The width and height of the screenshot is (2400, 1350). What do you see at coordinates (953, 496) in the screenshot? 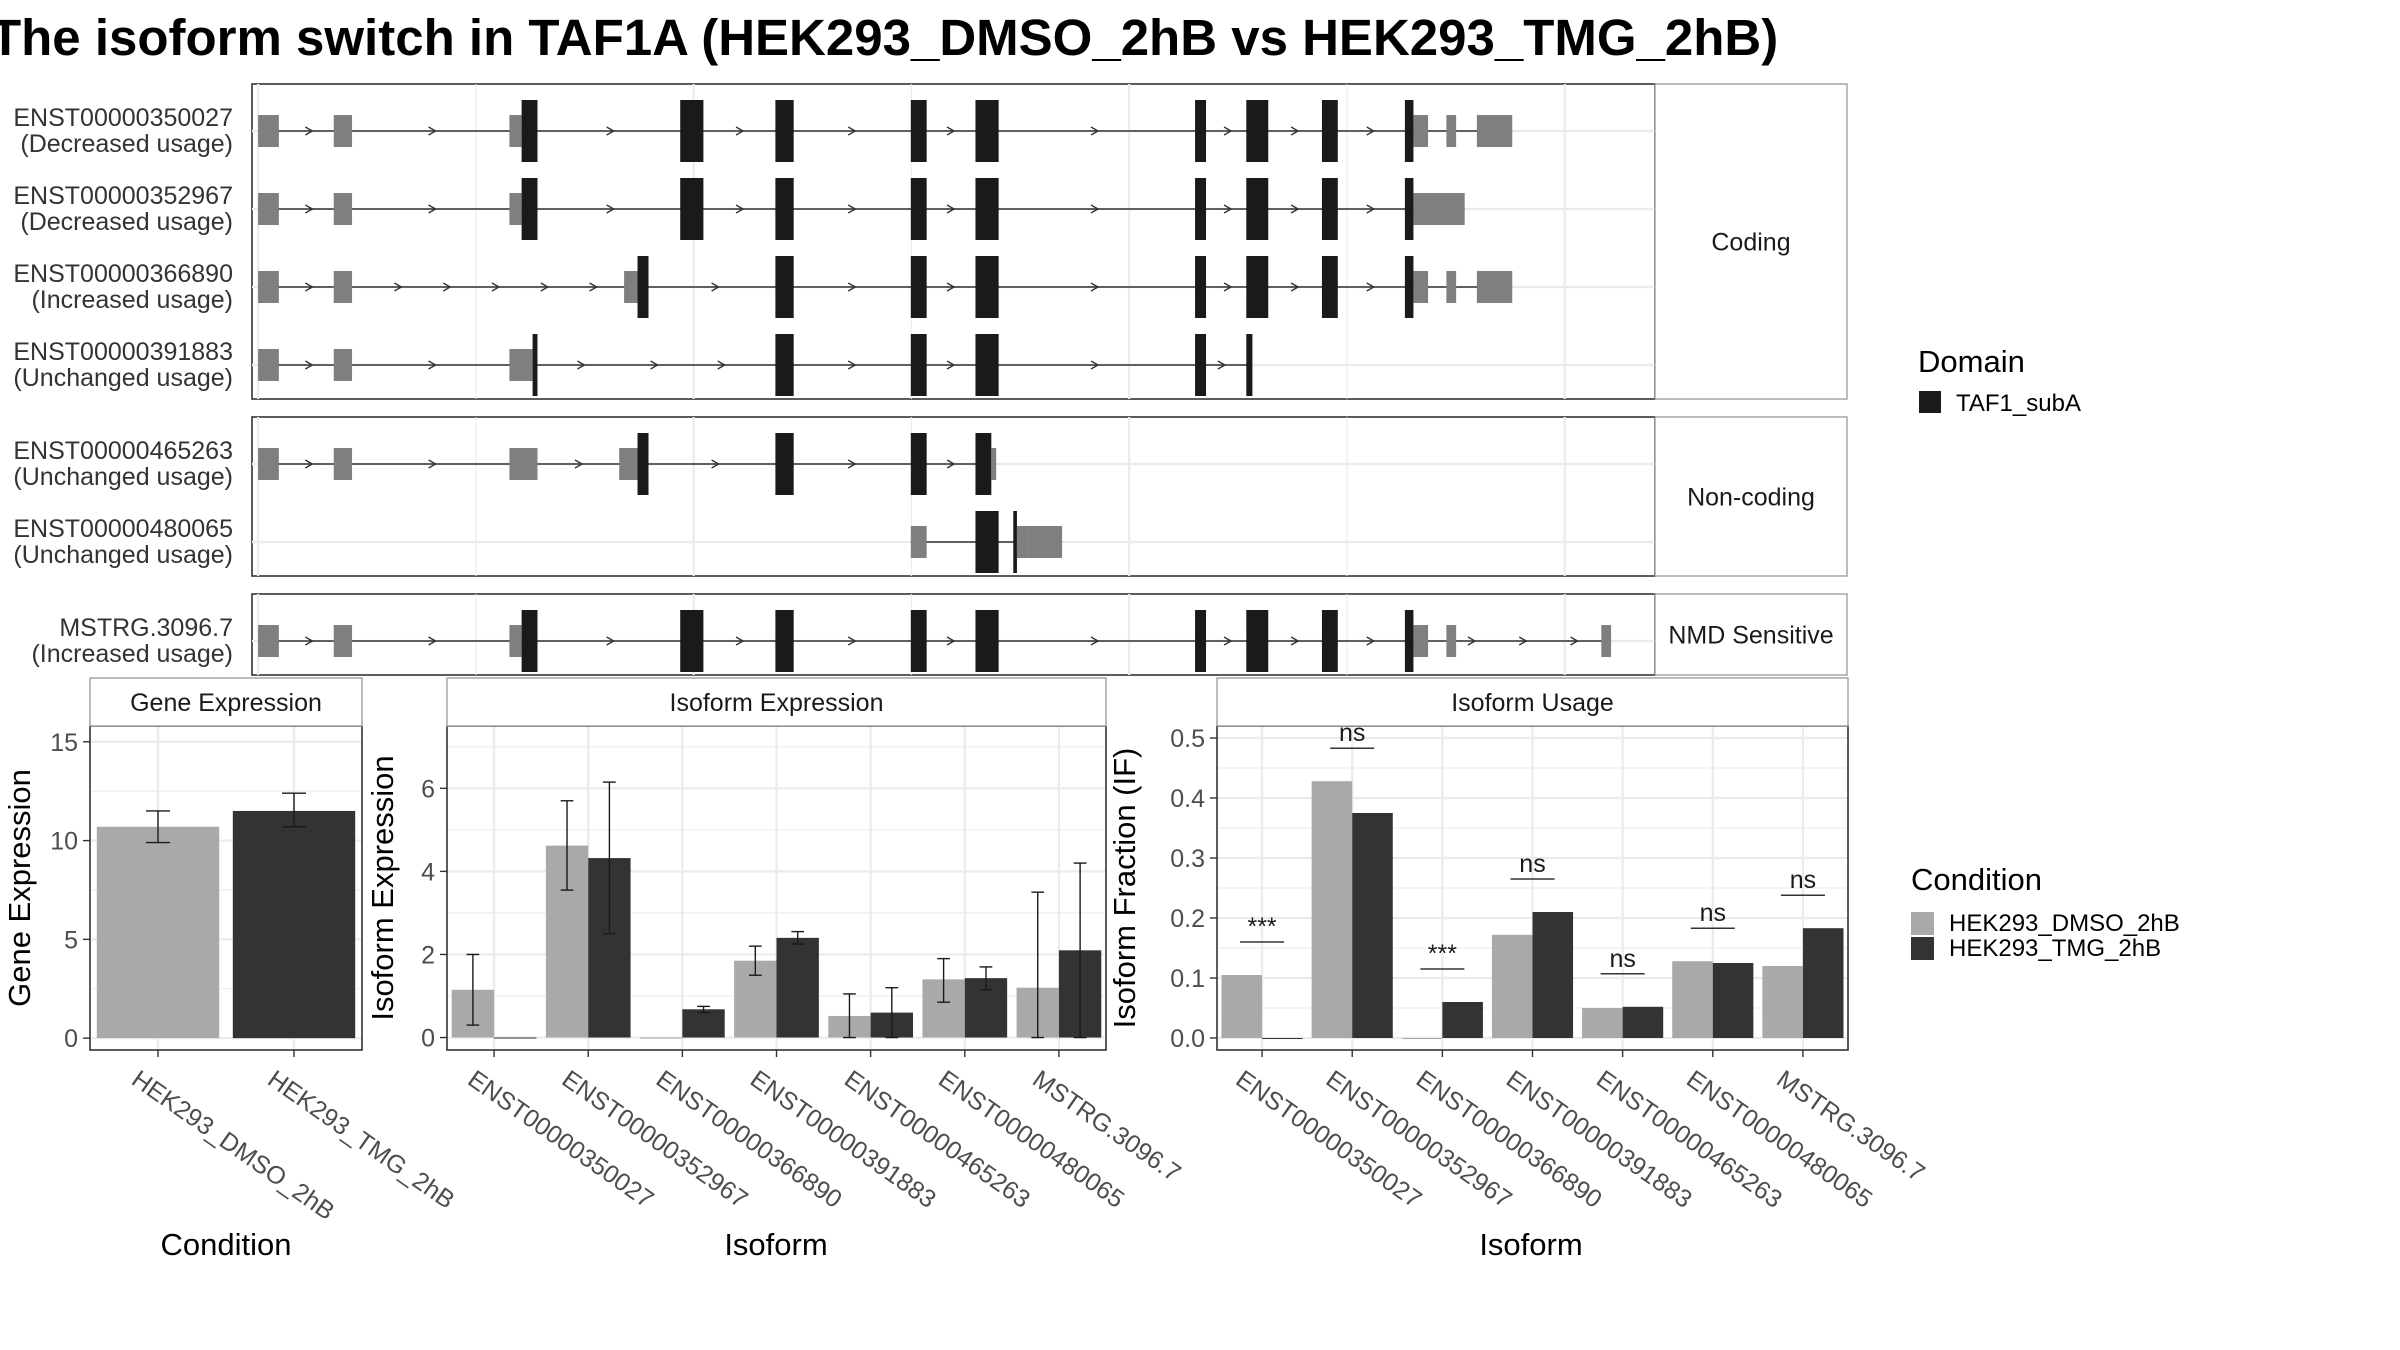
I see `structure-panel-frame` at bounding box center [953, 496].